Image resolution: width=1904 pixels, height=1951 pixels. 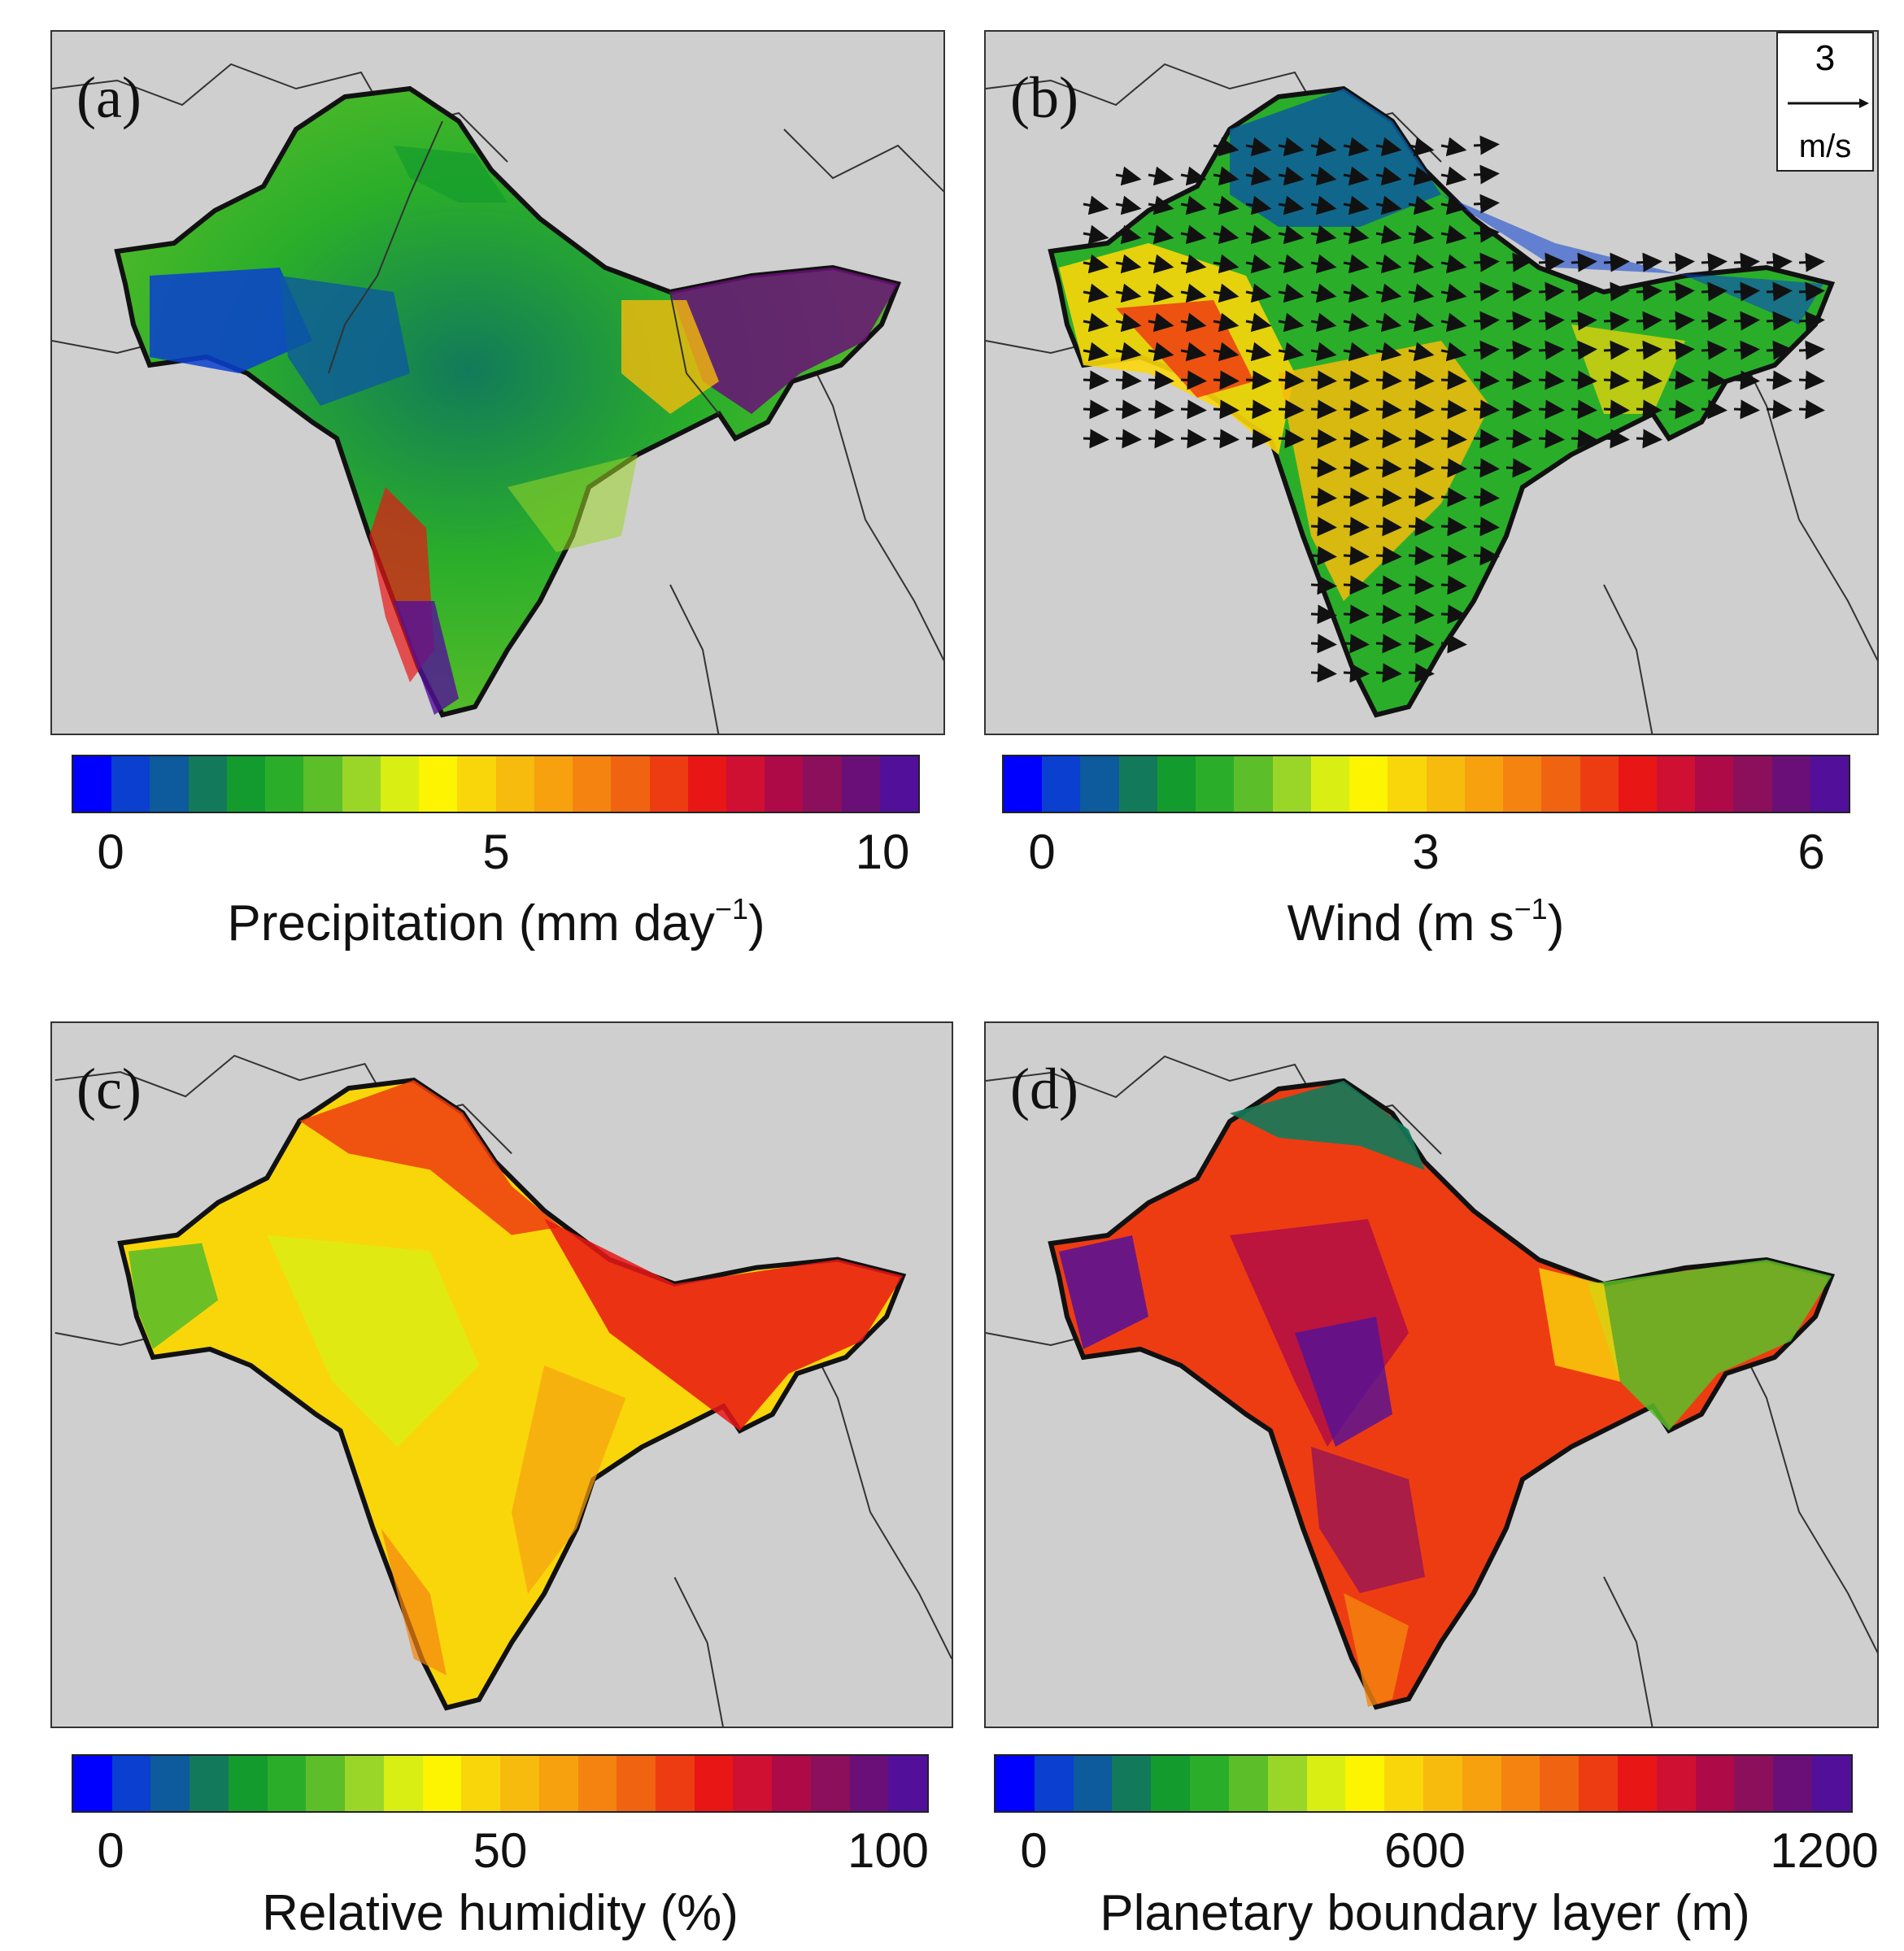 I want to click on colorbar-b-tick-max: 6, so click(x=1811, y=852).